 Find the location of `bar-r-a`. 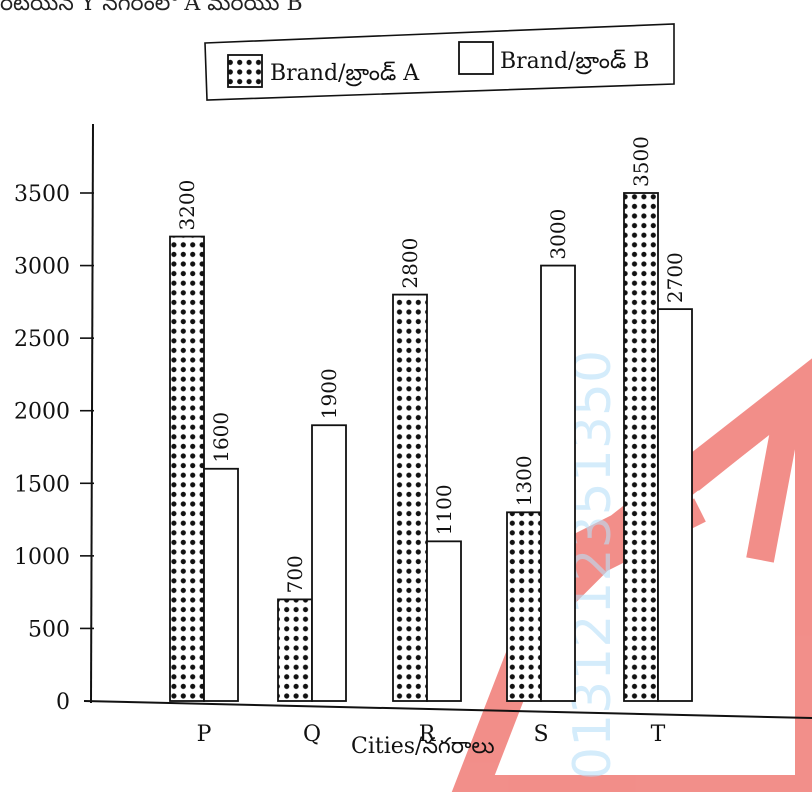

bar-r-a is located at coordinates (410, 497).